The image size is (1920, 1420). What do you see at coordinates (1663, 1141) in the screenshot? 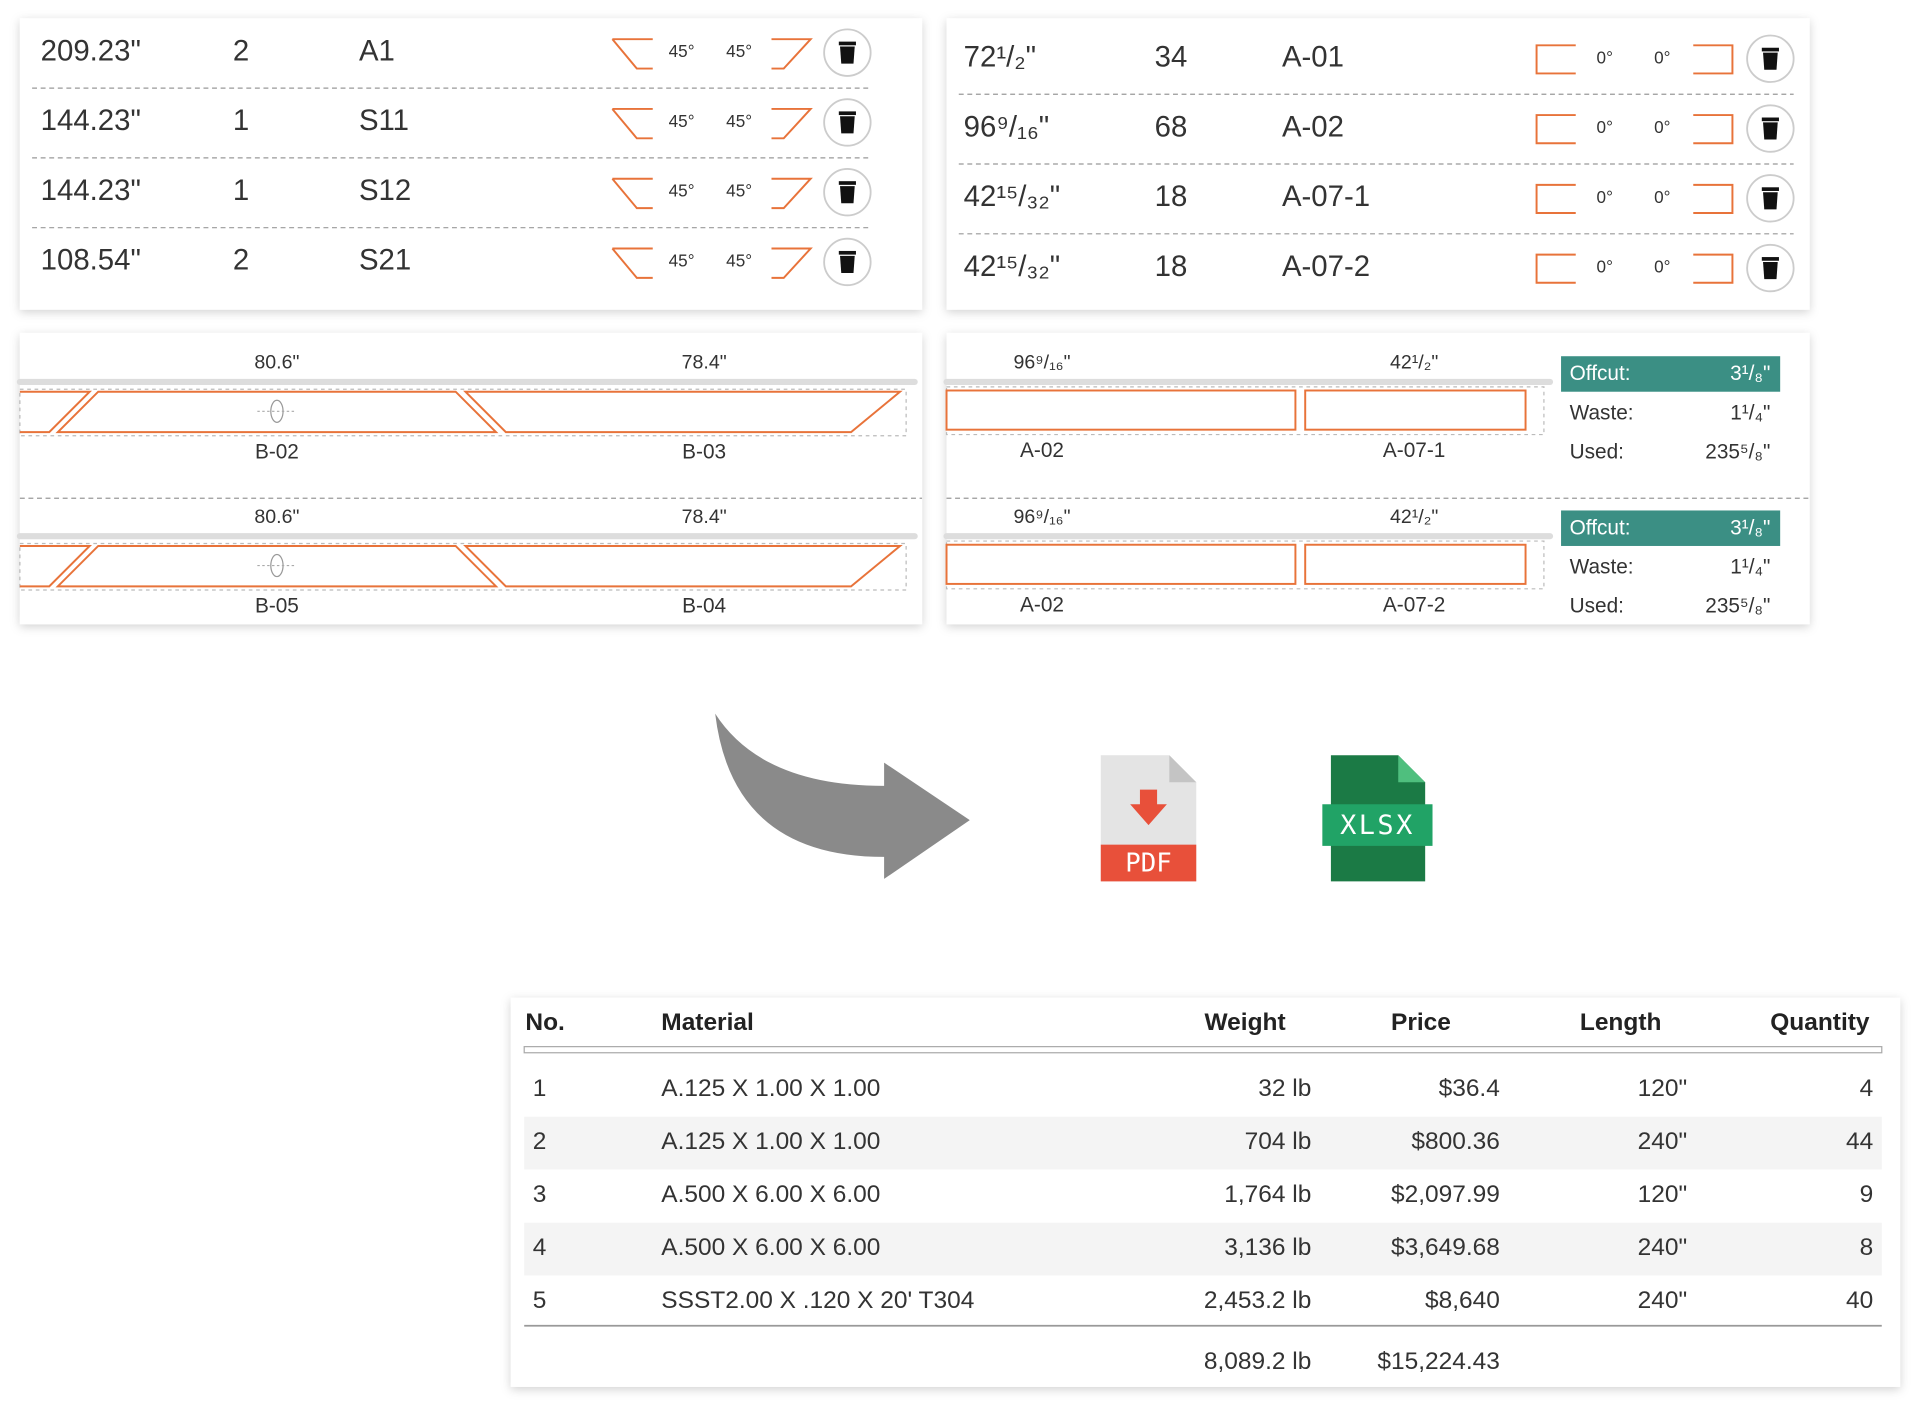
I see `table-cell: 240"` at bounding box center [1663, 1141].